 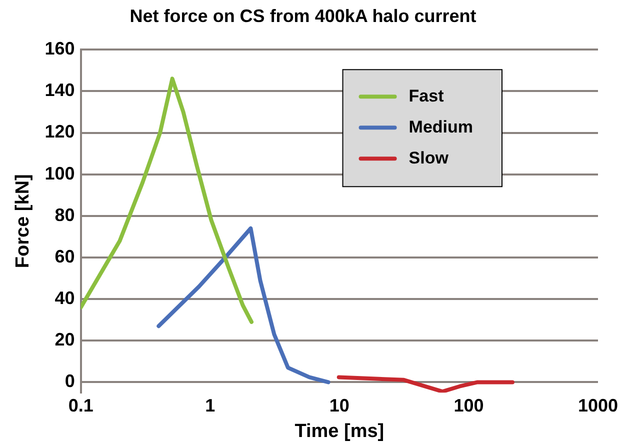 What do you see at coordinates (59, 173) in the screenshot?
I see `y-tick-label: 100` at bounding box center [59, 173].